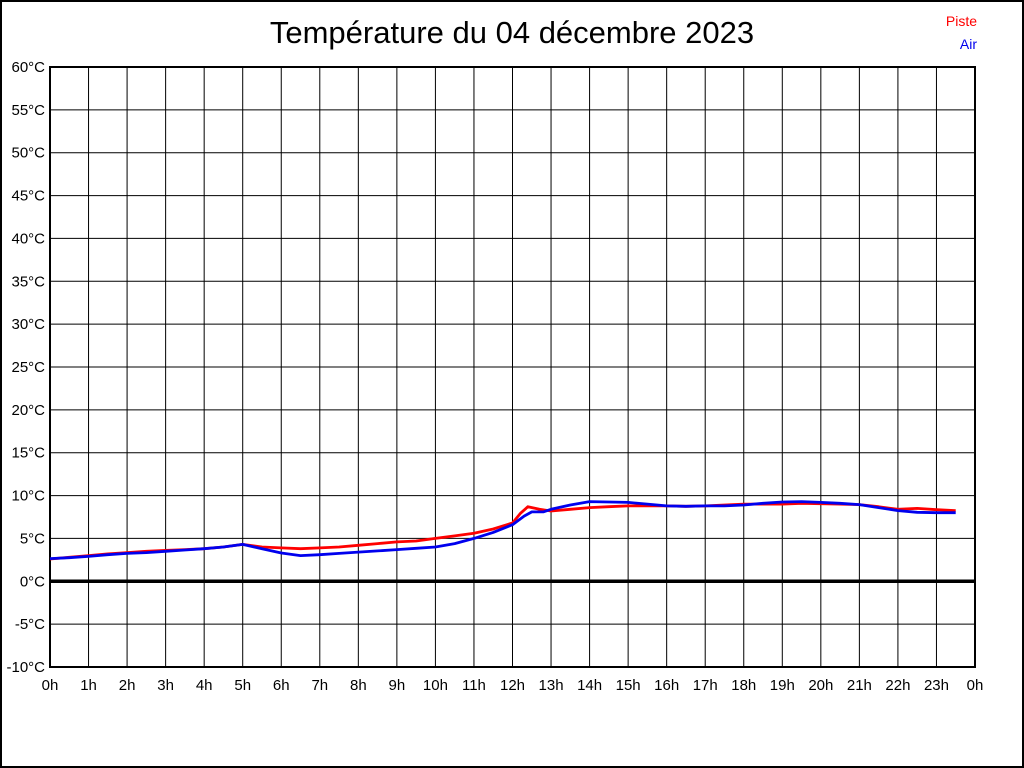 This screenshot has height=768, width=1024. Describe the element at coordinates (628, 685) in the screenshot. I see `x-tick-label: 15h` at that location.